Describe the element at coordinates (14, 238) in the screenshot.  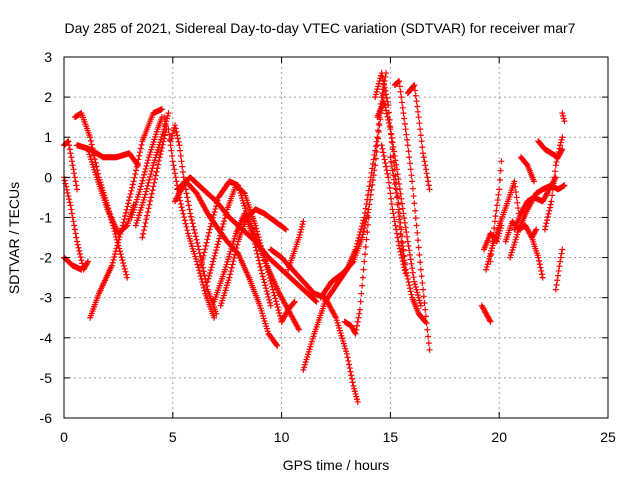
I see `y-axis-label: SDTVAR / TECUs` at that location.